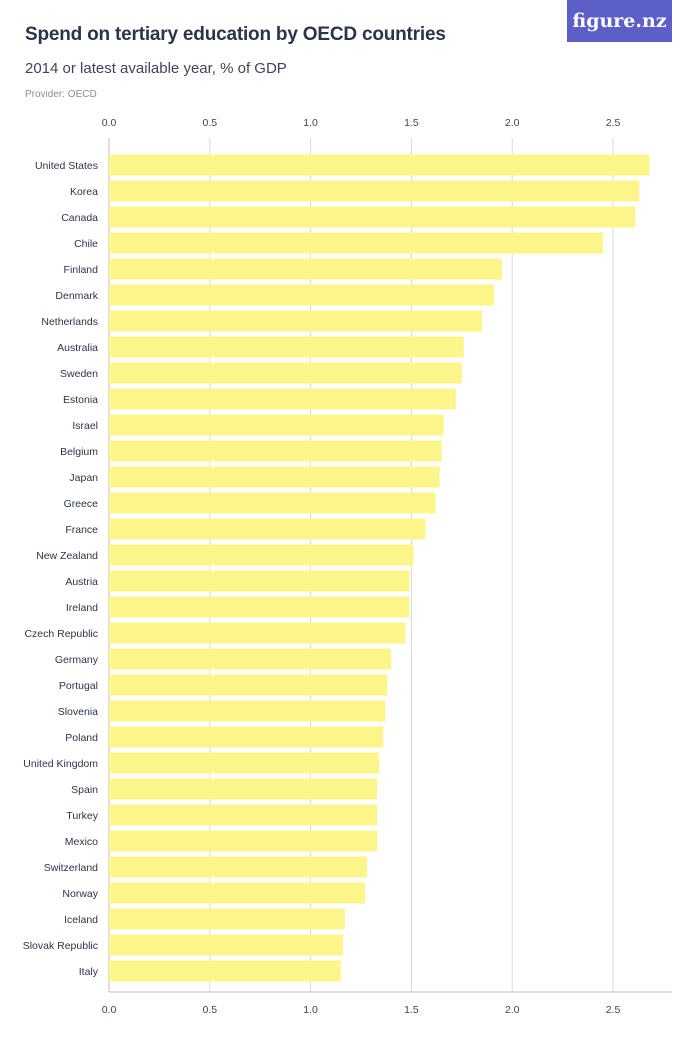 The width and height of the screenshot is (700, 1050). What do you see at coordinates (619, 21) in the screenshot?
I see `figure-nz-logo: figure.nz` at bounding box center [619, 21].